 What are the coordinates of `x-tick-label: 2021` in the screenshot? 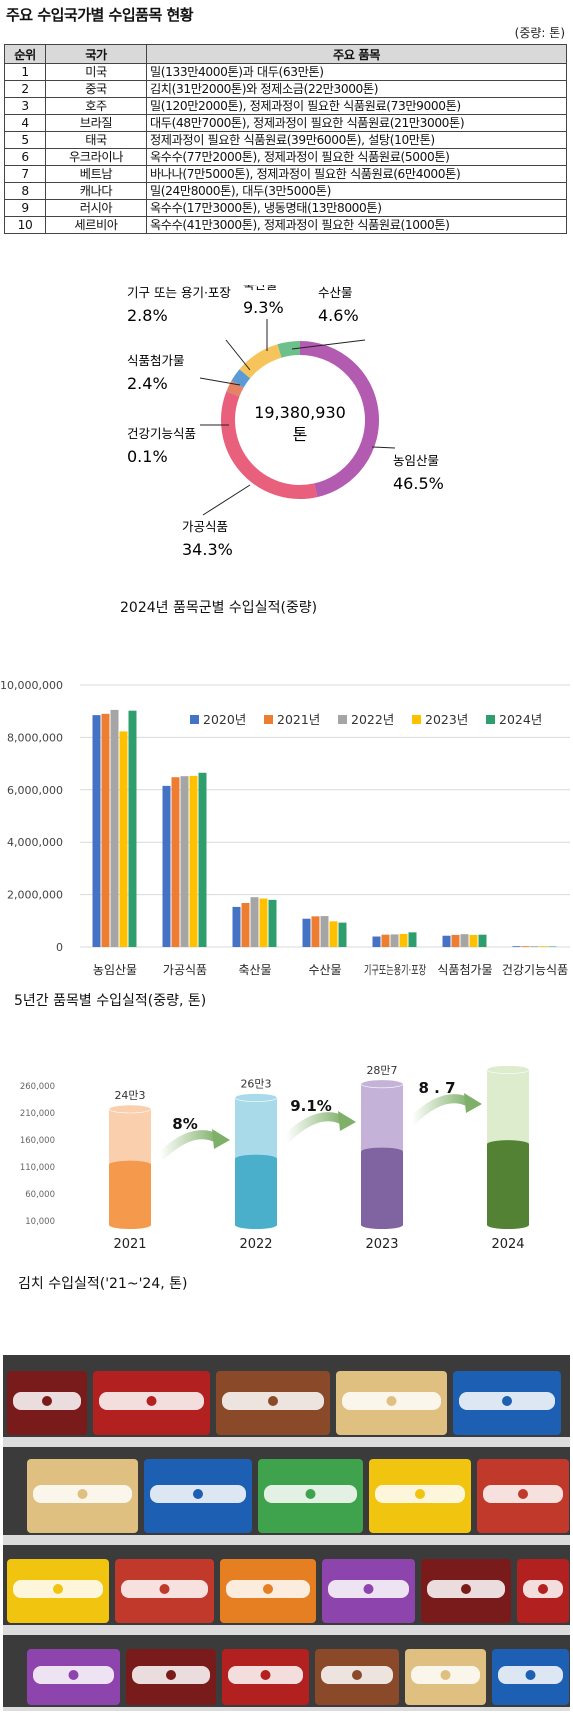 It's located at (129, 1244).